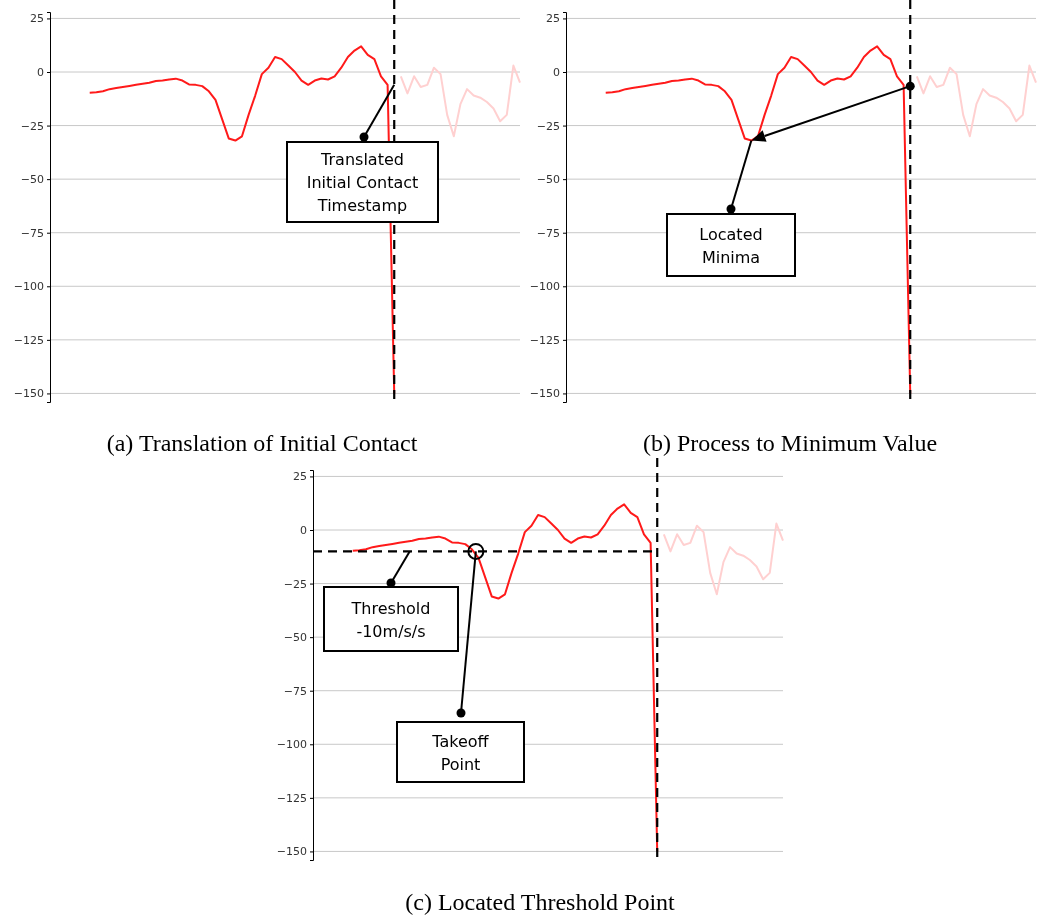 The image size is (1041, 918). What do you see at coordinates (540, 902) in the screenshot?
I see `text: (c) Located Threshold Point` at bounding box center [540, 902].